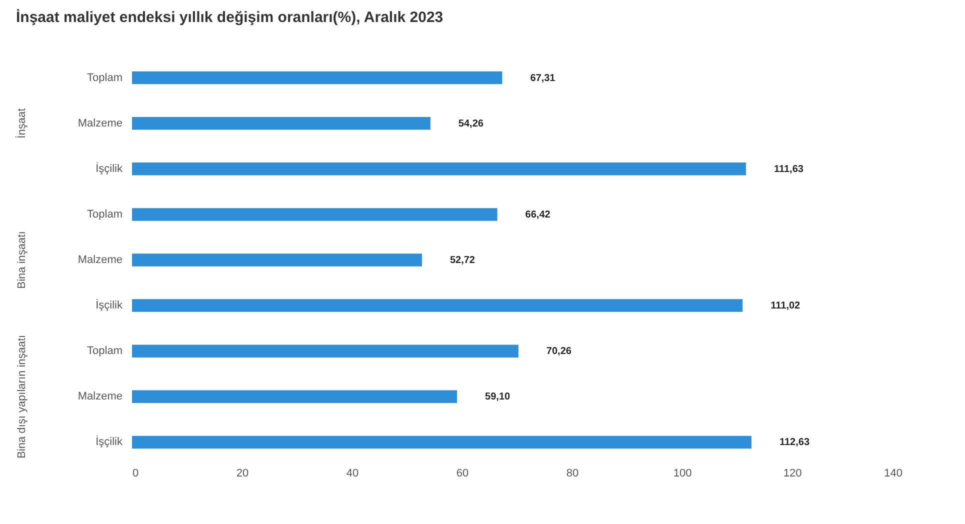 The height and width of the screenshot is (524, 965). I want to click on text: Bina inşaatı, so click(22, 260).